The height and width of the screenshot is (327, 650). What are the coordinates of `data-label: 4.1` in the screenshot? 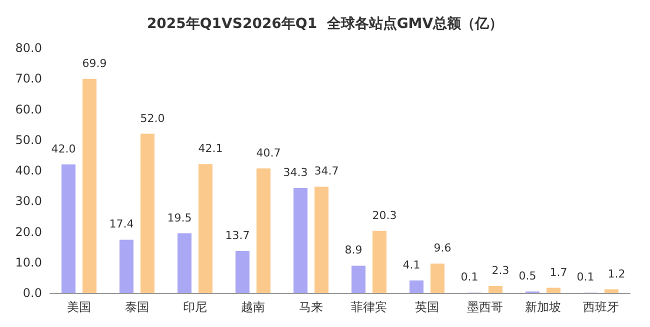 It's located at (411, 265).